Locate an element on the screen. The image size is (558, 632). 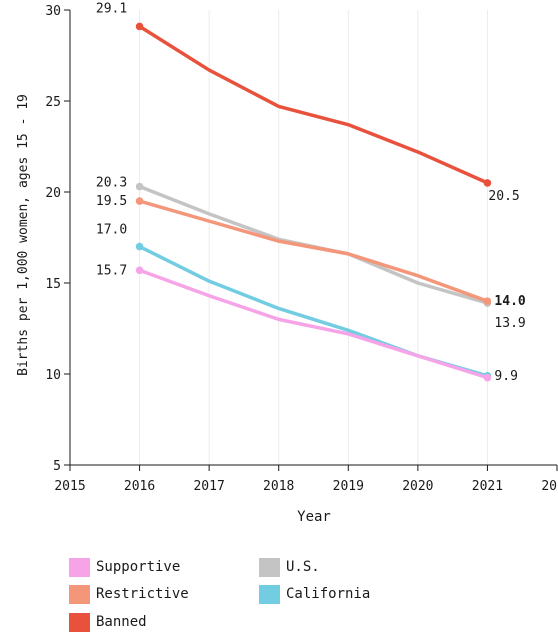
x-tick-label: 2022 is located at coordinates (549, 486).